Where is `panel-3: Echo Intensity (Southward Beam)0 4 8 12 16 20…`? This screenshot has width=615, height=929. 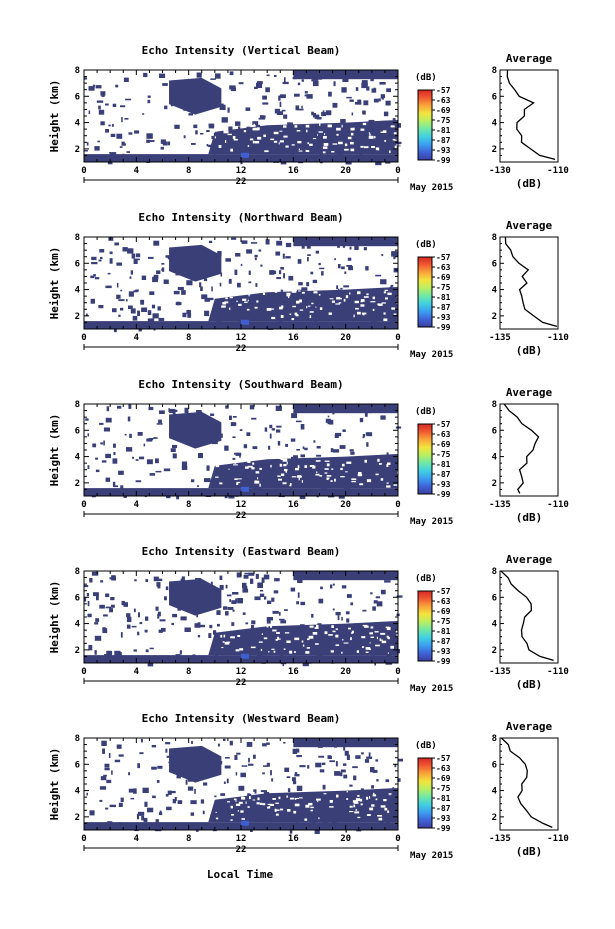 panel-3: Echo Intensity (Southward Beam)0 4 8 12 16 20… is located at coordinates (308, 452).